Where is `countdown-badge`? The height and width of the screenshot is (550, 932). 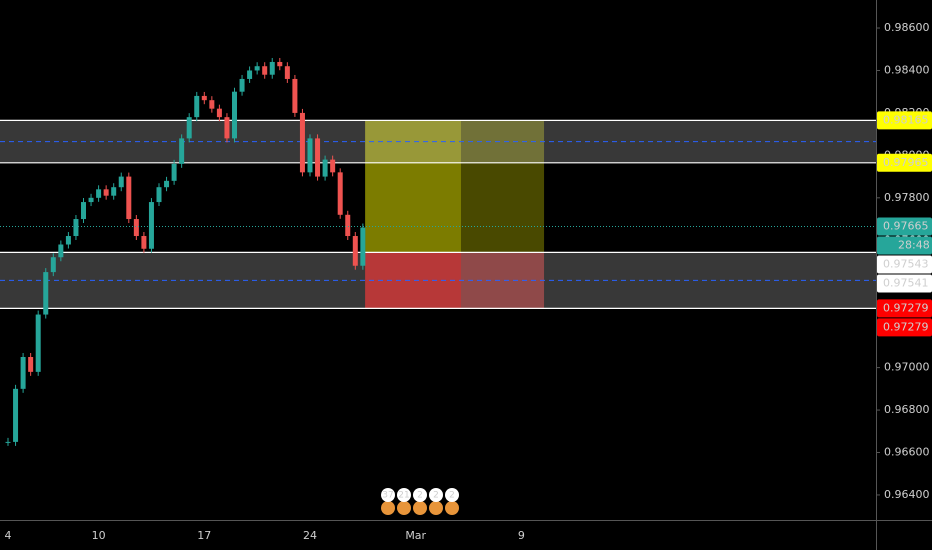
countdown-badge is located at coordinates (904, 245).